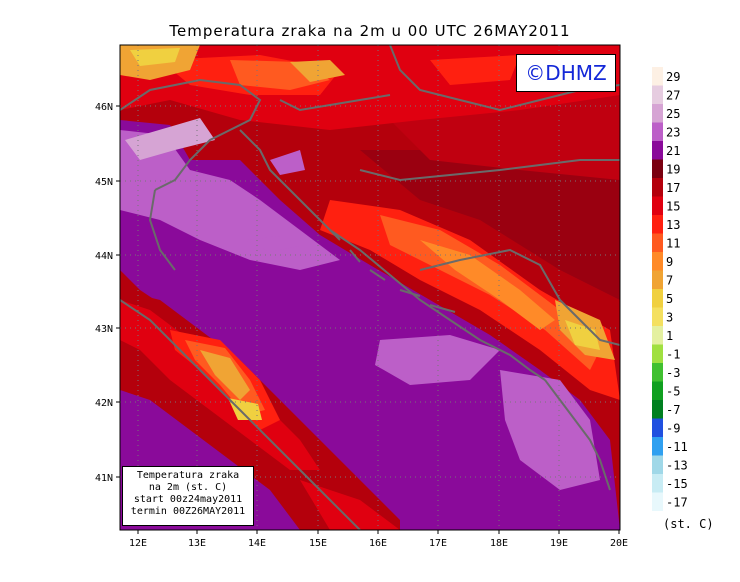 The width and height of the screenshot is (740, 582). I want to click on legend-value-label: -11, so click(677, 447).